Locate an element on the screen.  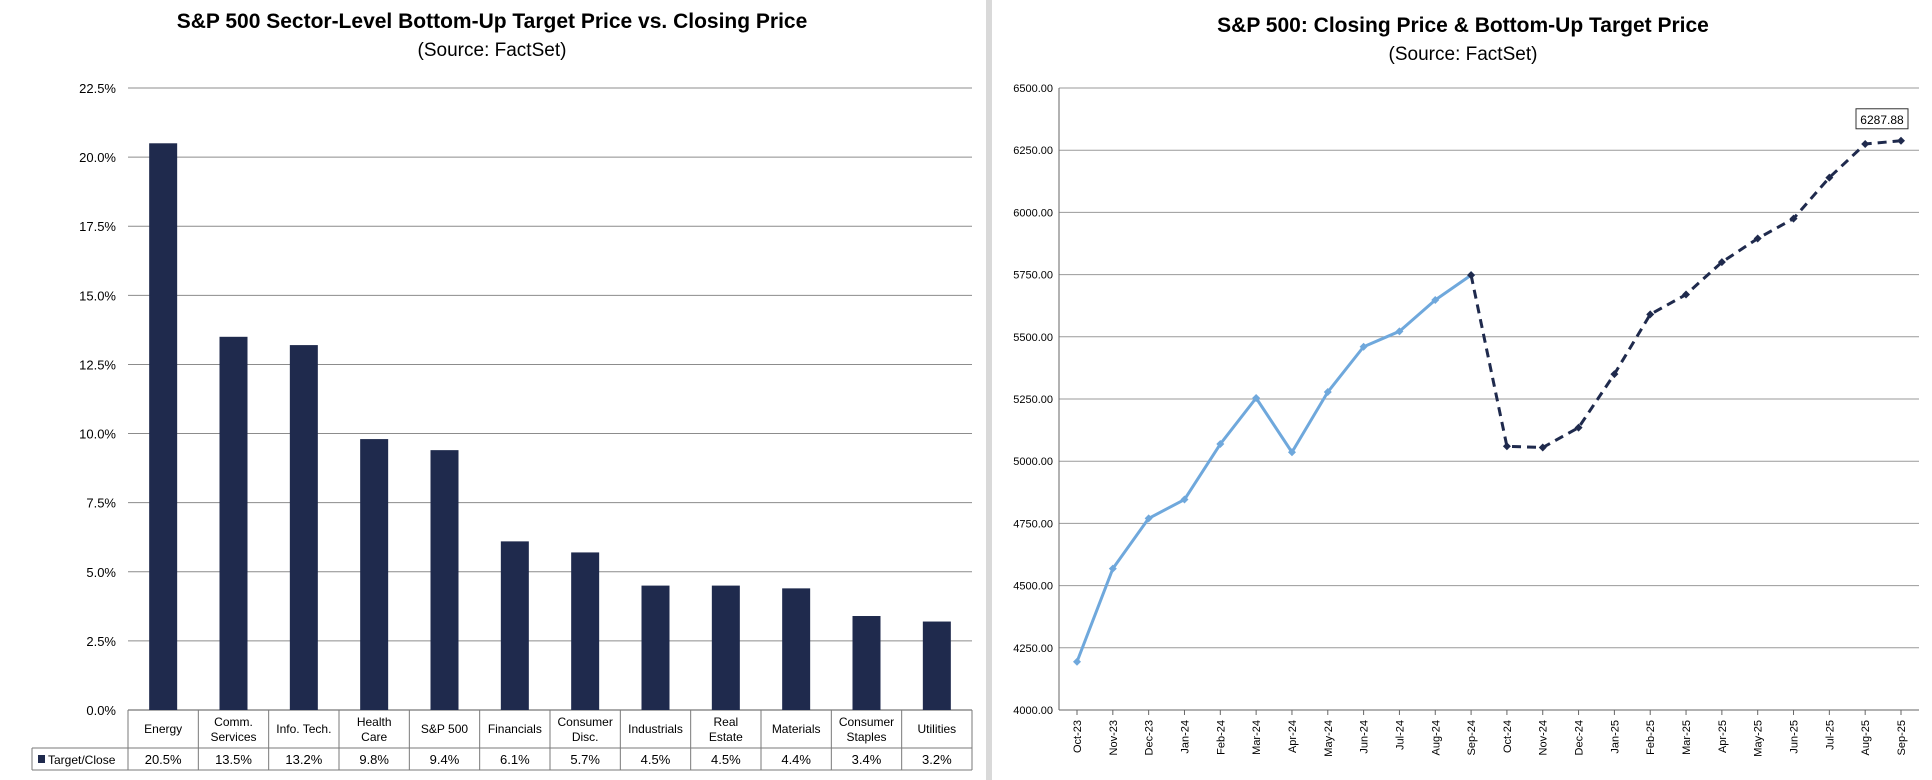
annotation-label: 6287.88 is located at coordinates (1882, 120).